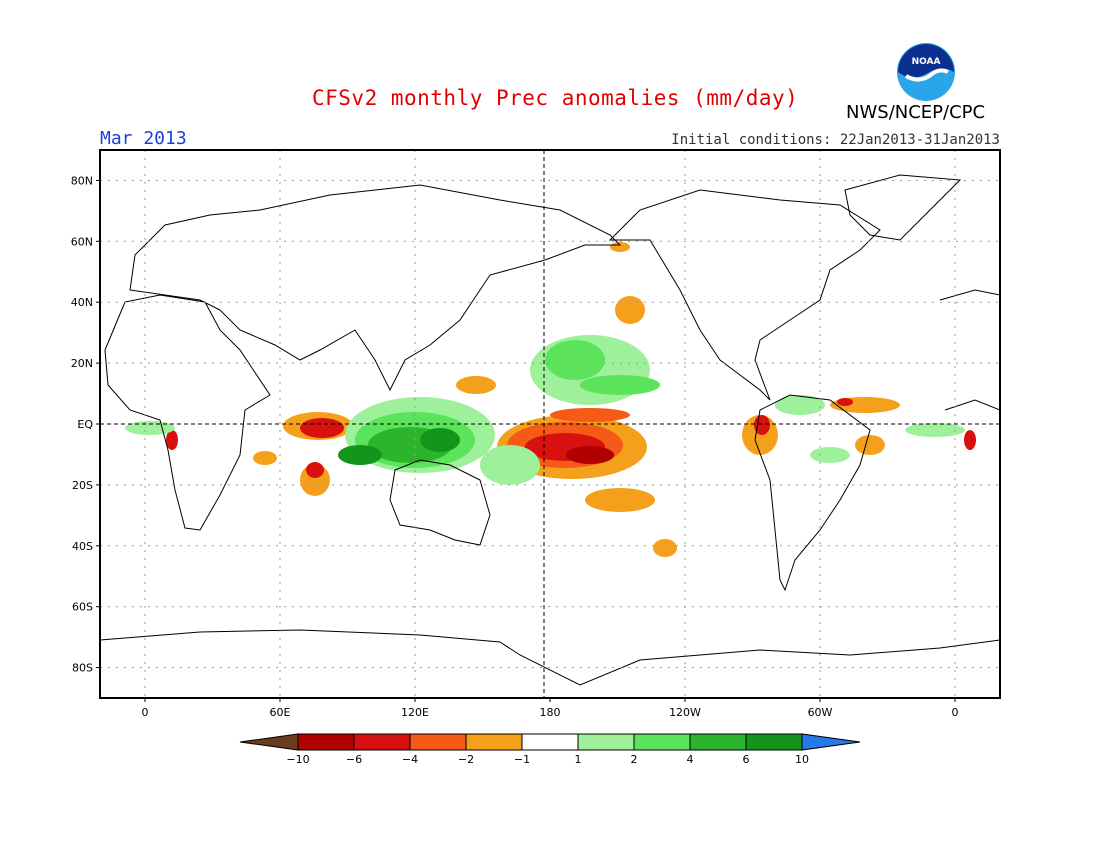  I want to click on lat-label: 80N, so click(82, 180).